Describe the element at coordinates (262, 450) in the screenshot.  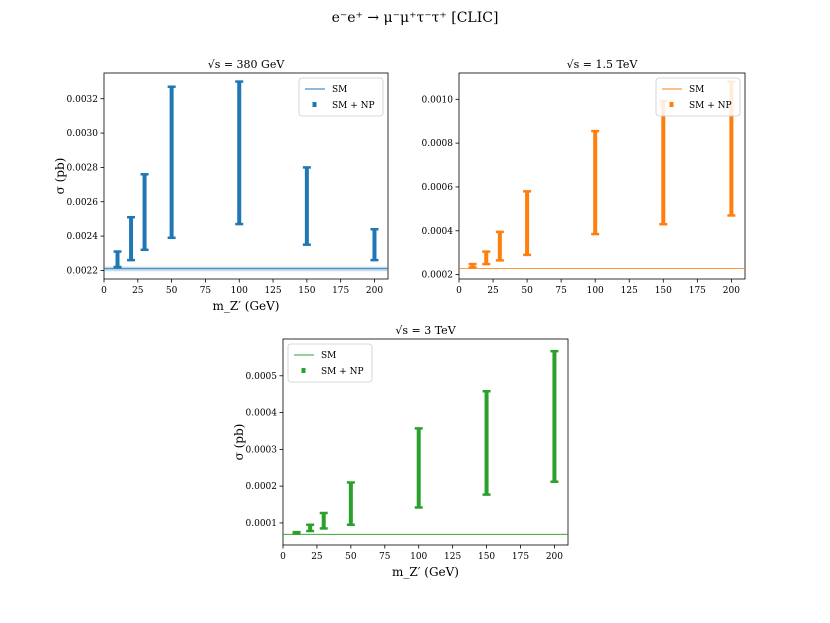
I see `y-tick-label: 0.0003` at that location.